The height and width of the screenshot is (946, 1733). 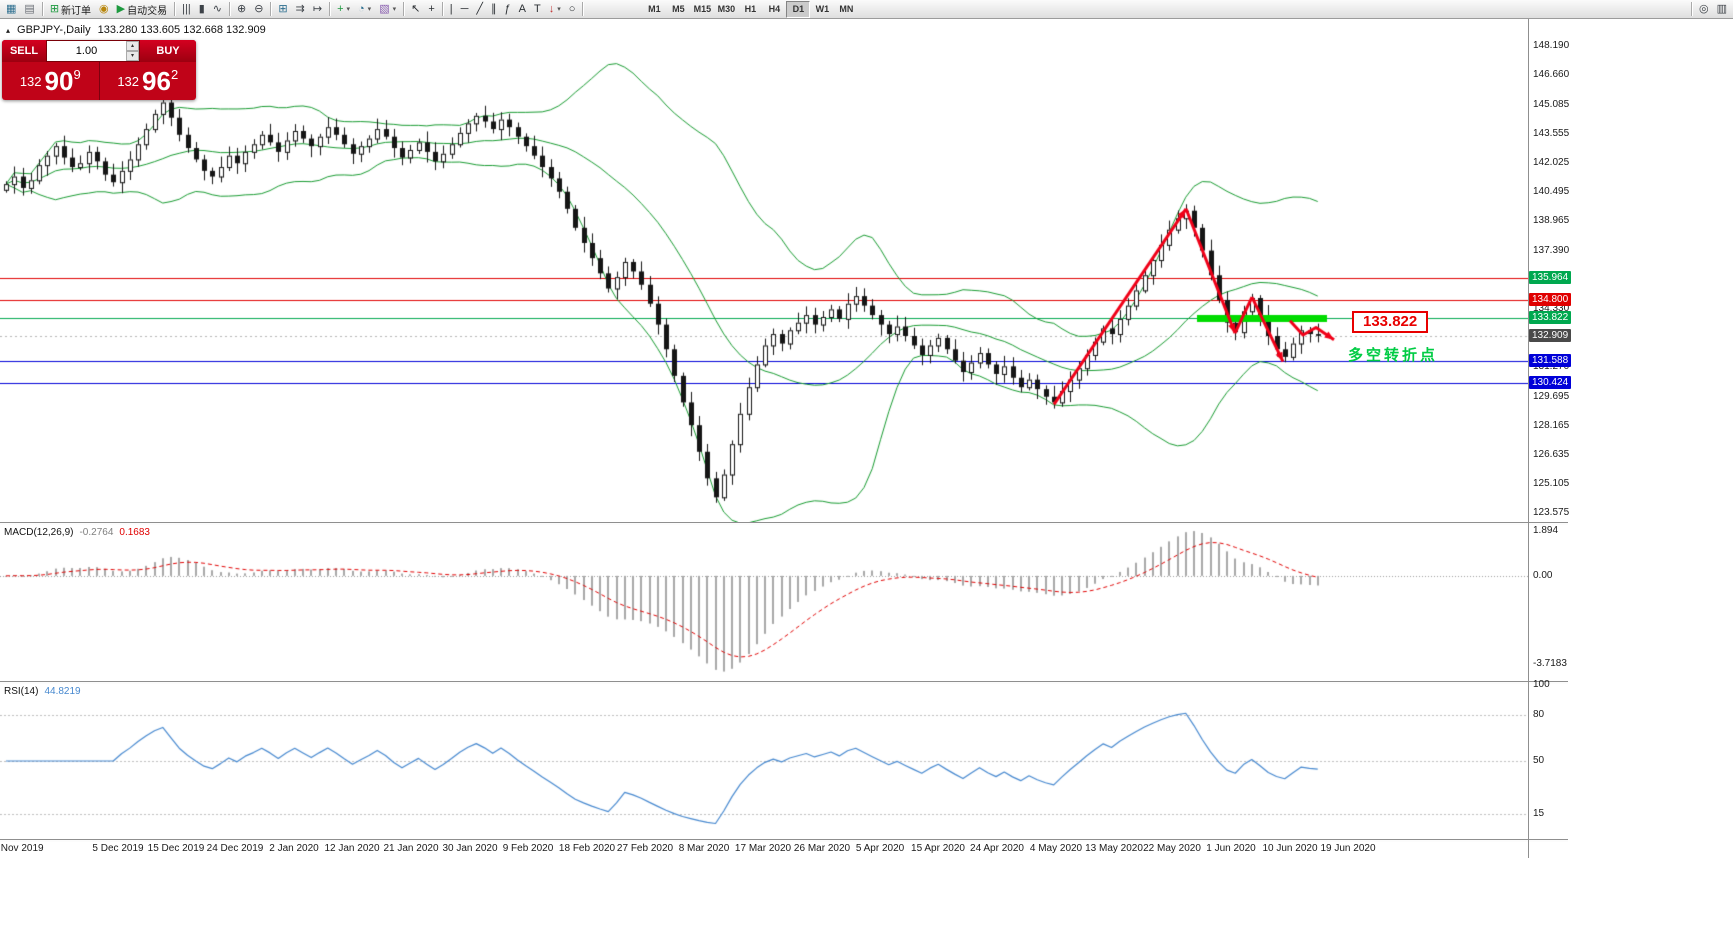 I want to click on timeframe-button-d1: D1, so click(x=798, y=9).